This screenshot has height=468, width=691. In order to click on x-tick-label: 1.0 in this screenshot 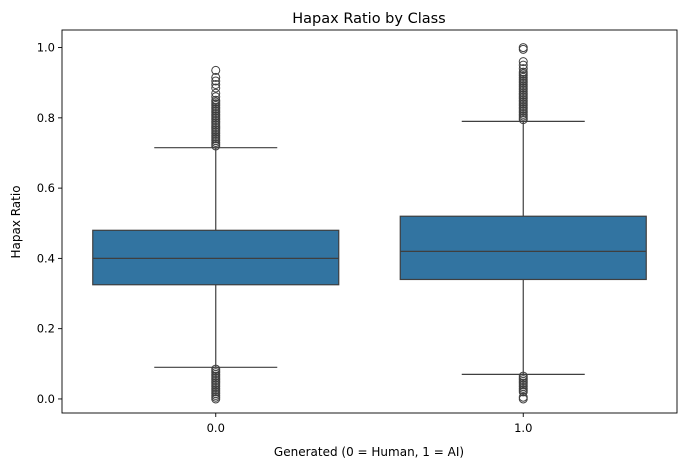, I will do `click(523, 428)`.